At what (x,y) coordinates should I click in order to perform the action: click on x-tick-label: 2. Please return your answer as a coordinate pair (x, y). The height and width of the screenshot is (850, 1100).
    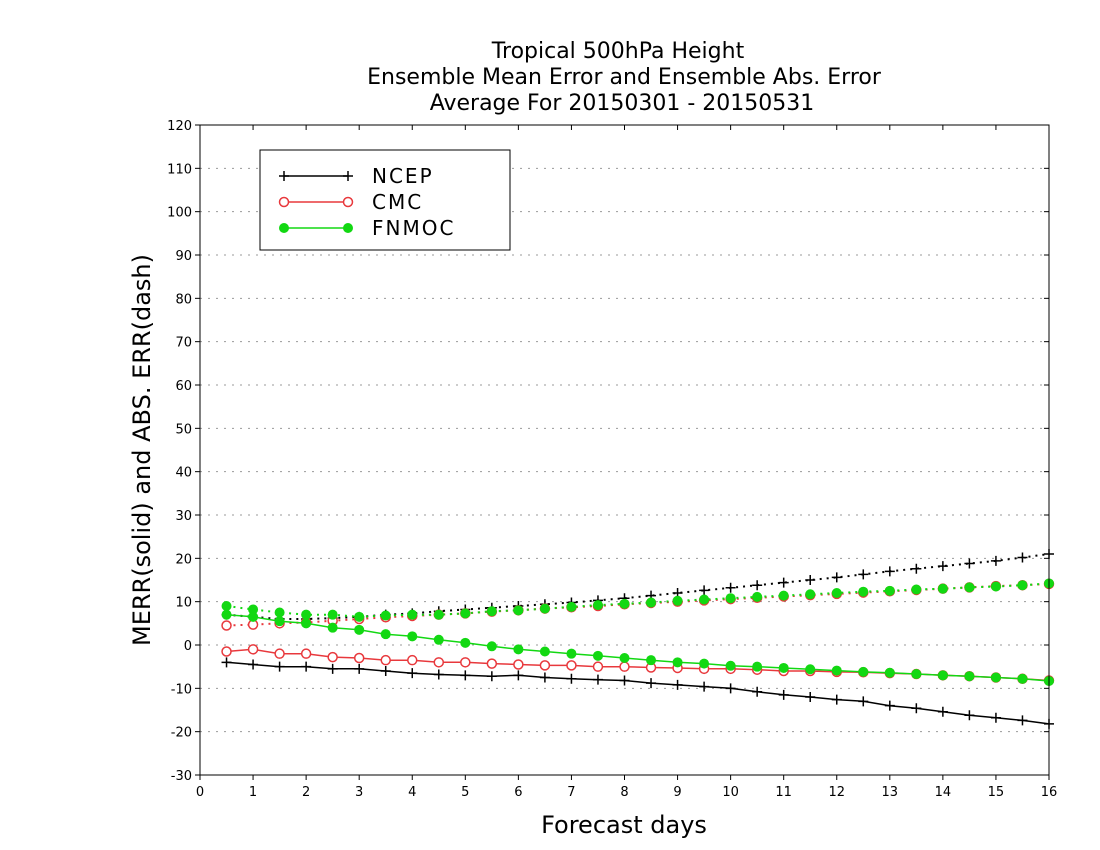
    Looking at the image, I should click on (306, 792).